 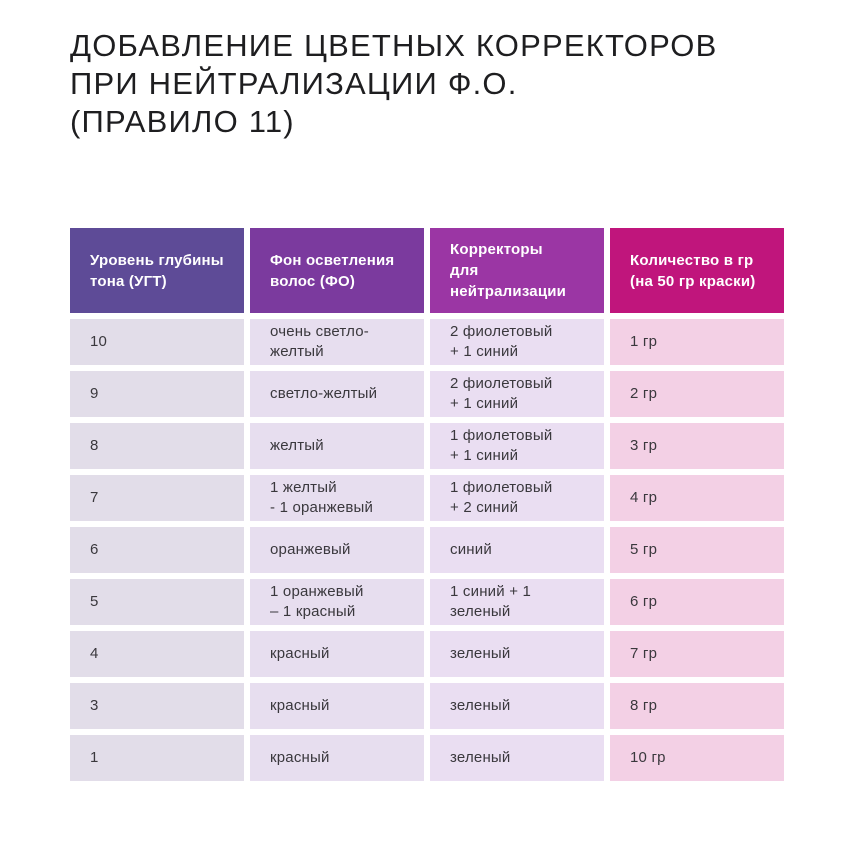 I want to click on cell-ugt: 1, so click(x=157, y=758).